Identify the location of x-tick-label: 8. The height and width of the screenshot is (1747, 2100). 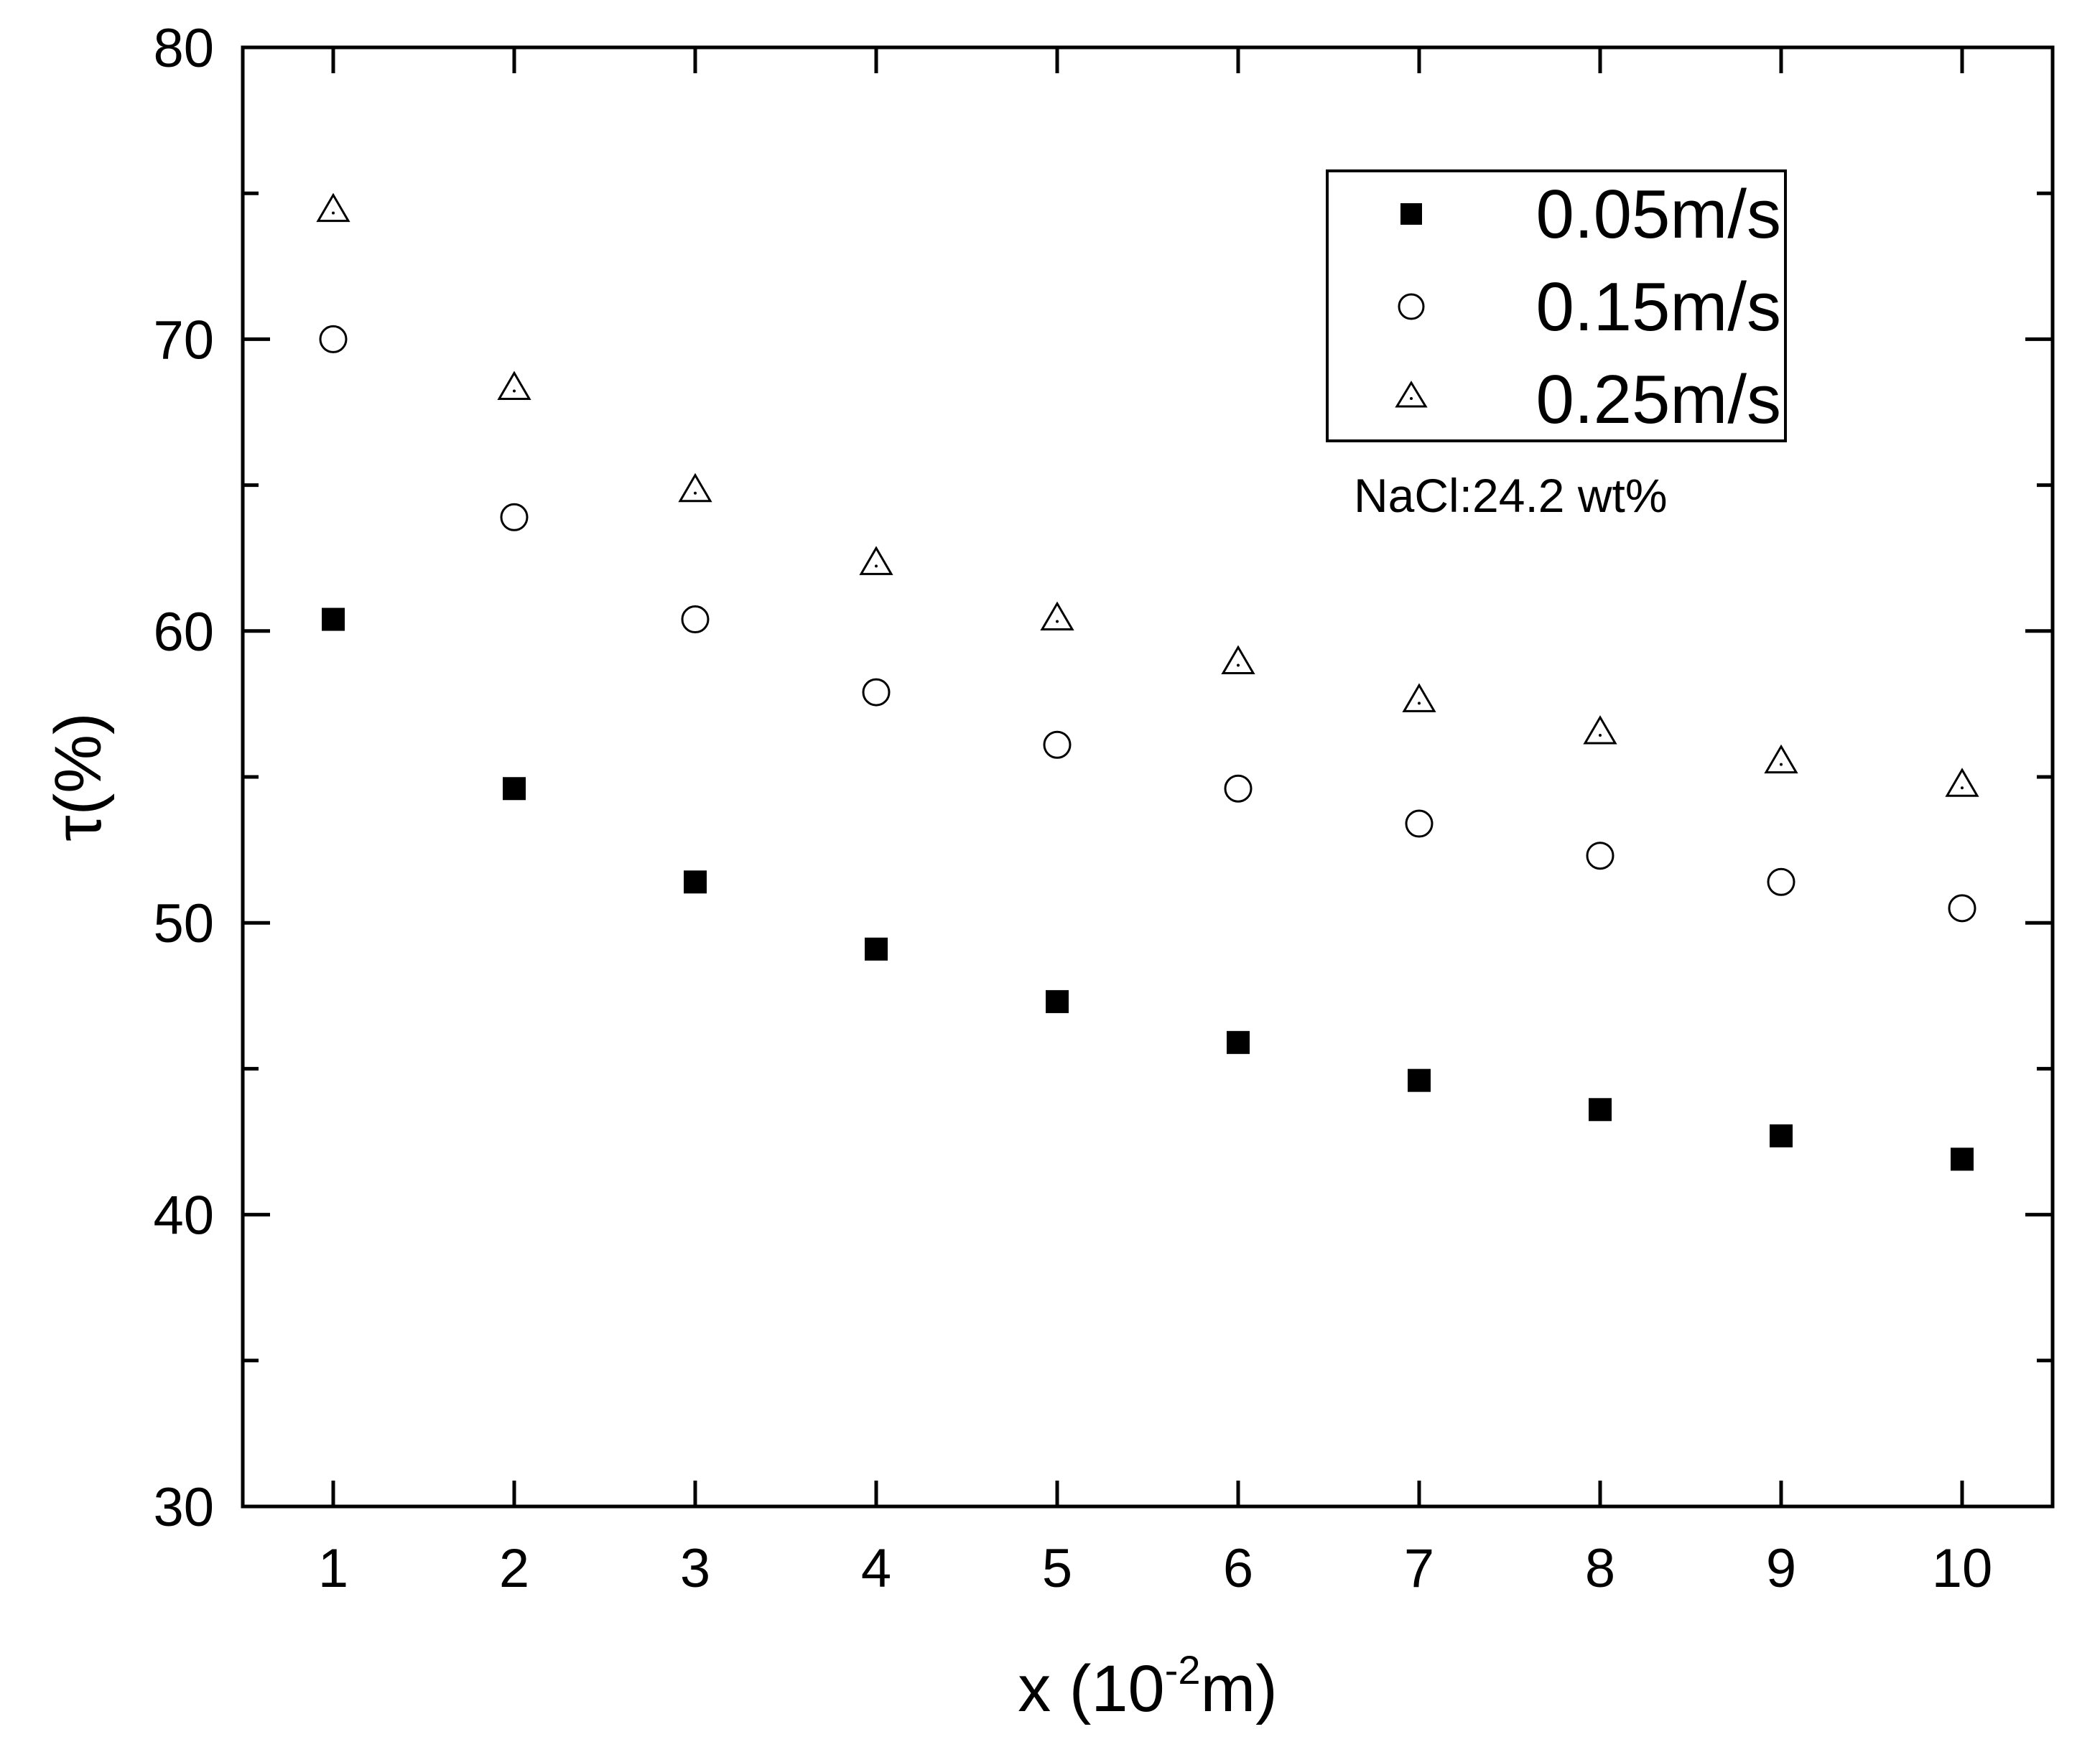
(1600, 1568).